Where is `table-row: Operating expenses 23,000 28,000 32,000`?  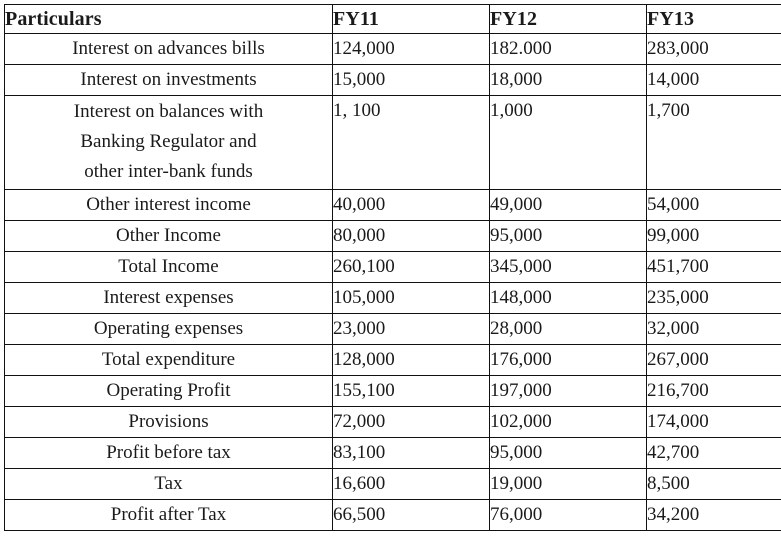
table-row: Operating expenses 23,000 28,000 32,000 is located at coordinates (392, 329).